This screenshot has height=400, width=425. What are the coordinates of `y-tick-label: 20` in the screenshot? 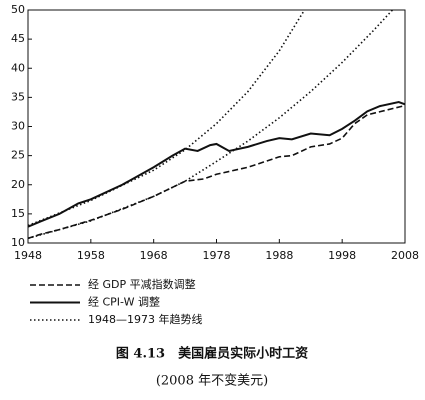 It's located at (18, 184).